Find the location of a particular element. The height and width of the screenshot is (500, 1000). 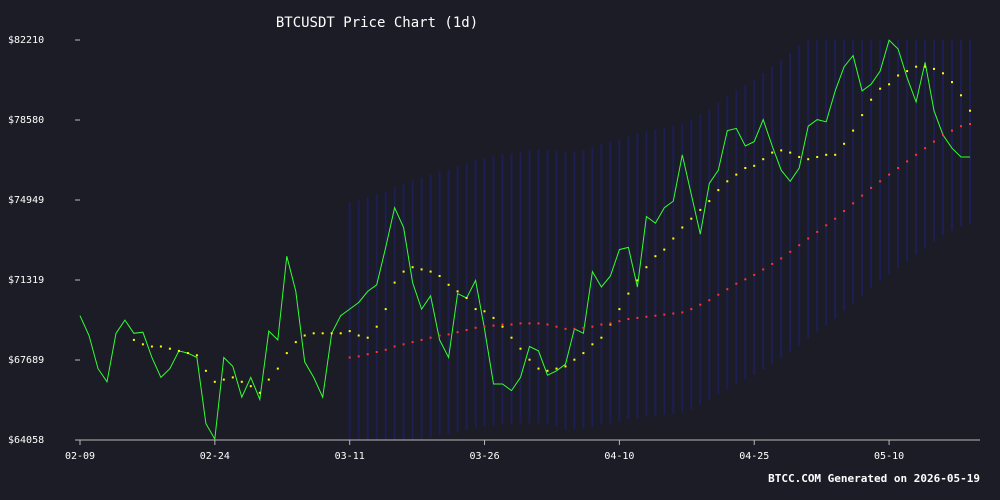

y-tick-label: $74949 is located at coordinates (26, 200).